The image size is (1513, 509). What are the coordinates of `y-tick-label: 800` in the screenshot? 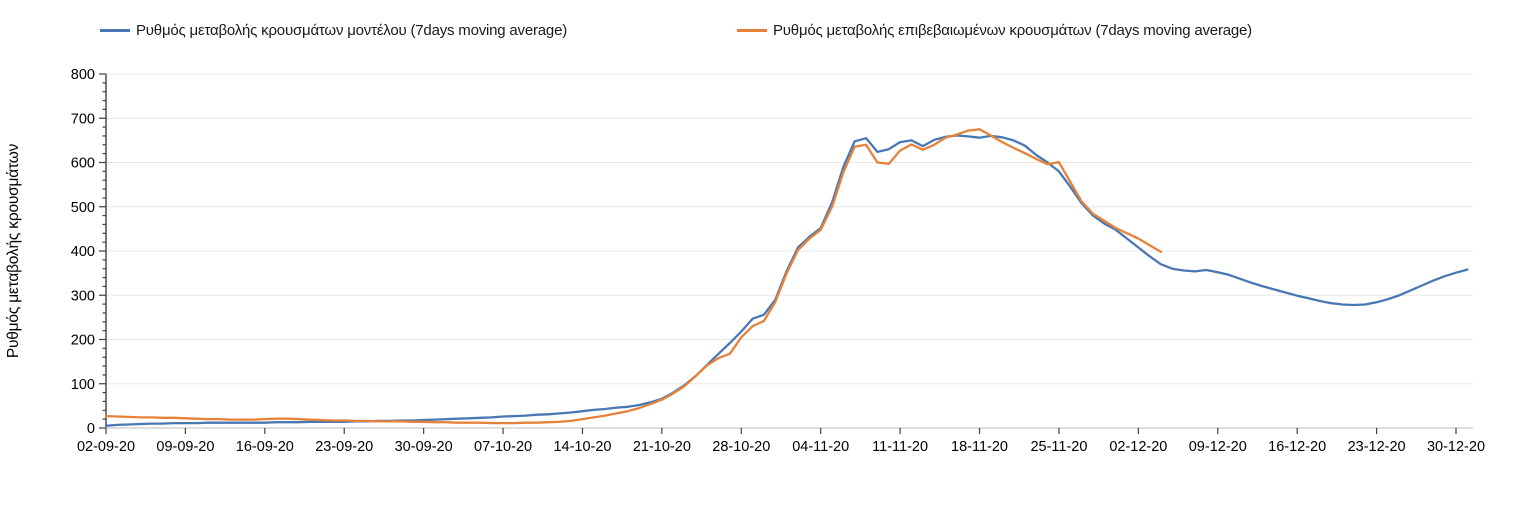 It's located at (83, 75).